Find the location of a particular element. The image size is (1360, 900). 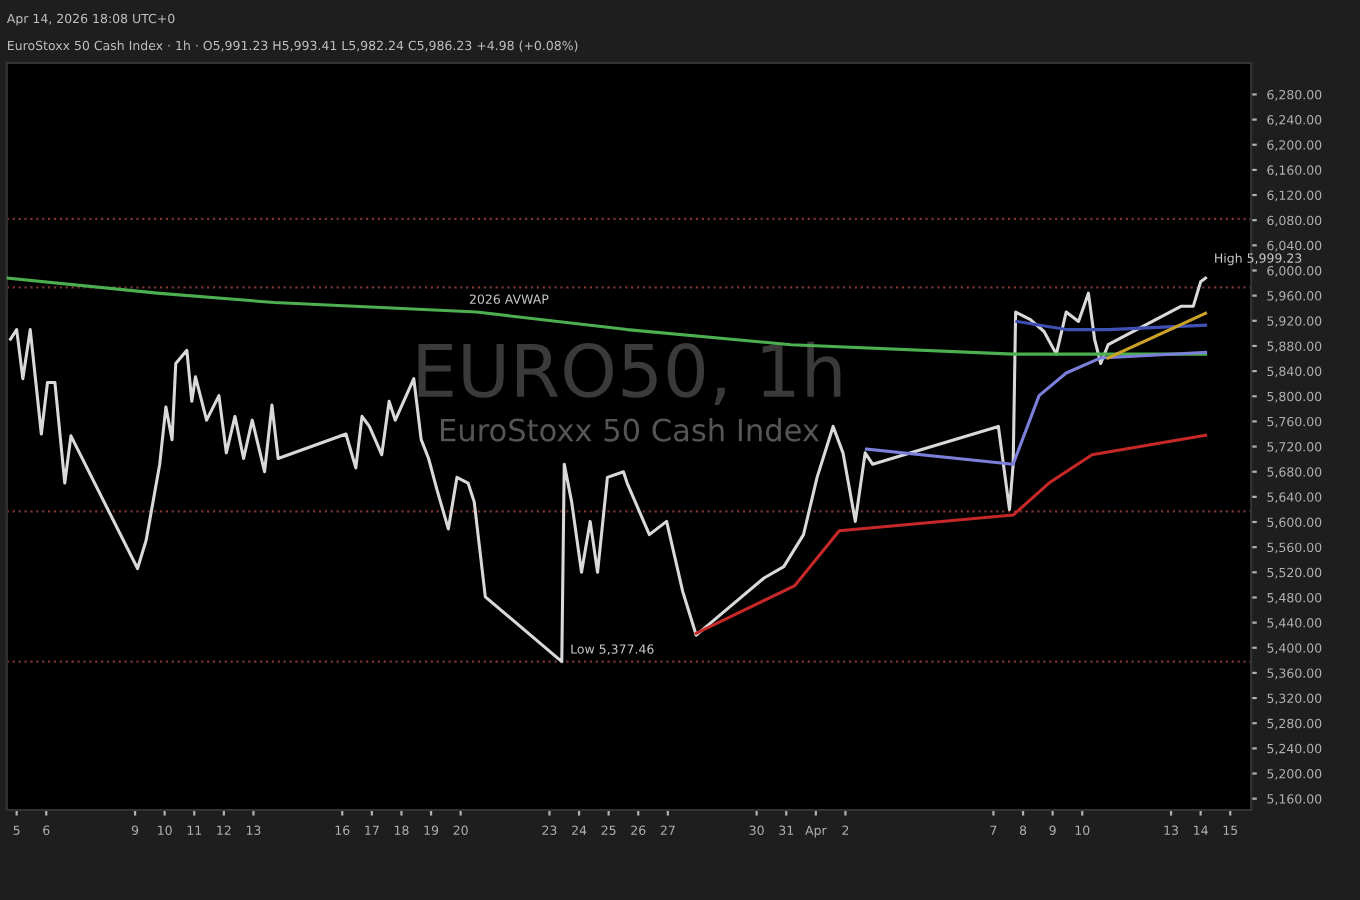

line-series is located at coordinates (1036, 408).